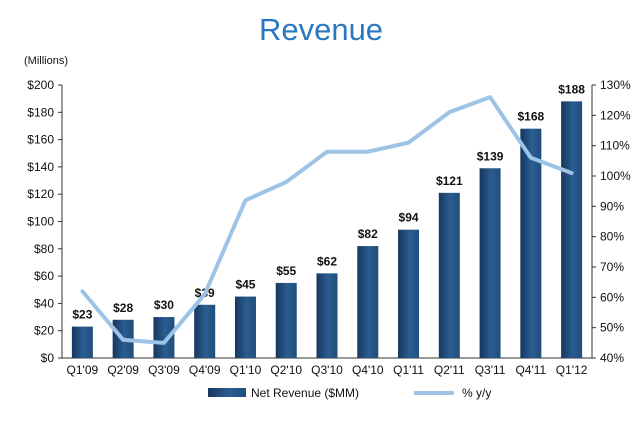 This screenshot has height=423, width=642. What do you see at coordinates (572, 370) in the screenshot?
I see `x-tick-label: Q1'12` at bounding box center [572, 370].